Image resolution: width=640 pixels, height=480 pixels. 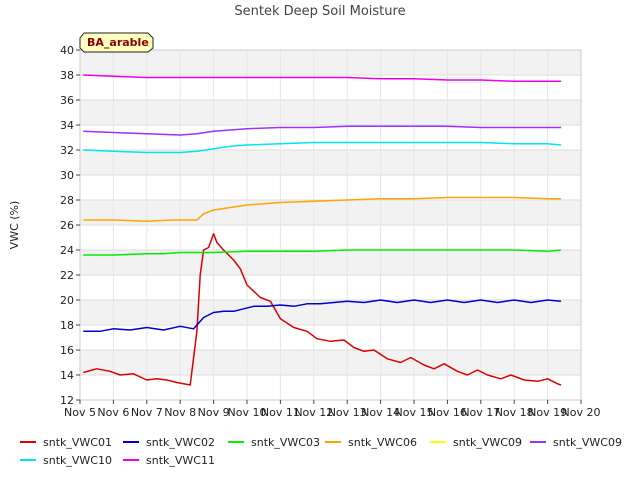 What do you see at coordinates (14, 225) in the screenshot?
I see `y-axis-label: VWC (%)` at bounding box center [14, 225].